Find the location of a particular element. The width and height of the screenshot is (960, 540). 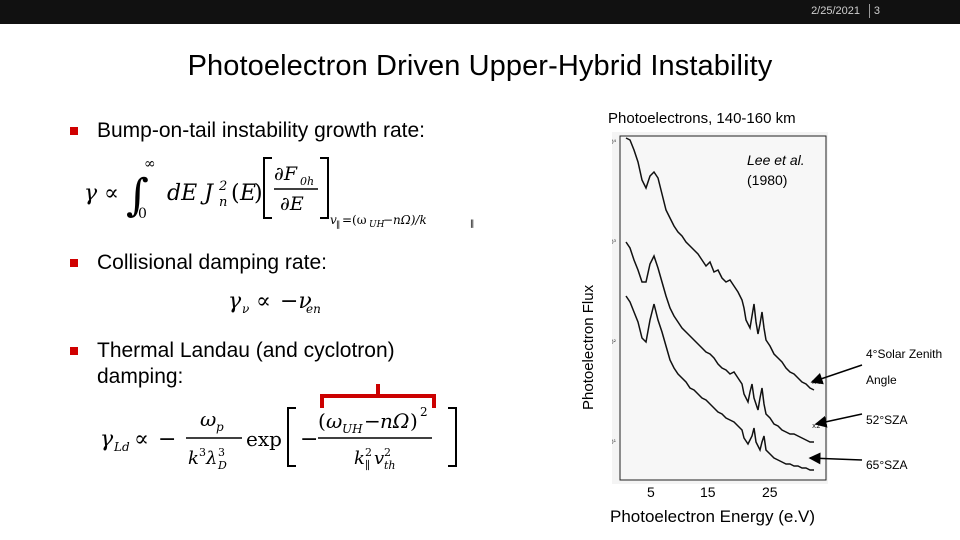

svg-text: 10¹ is located at coordinates (614, 442).